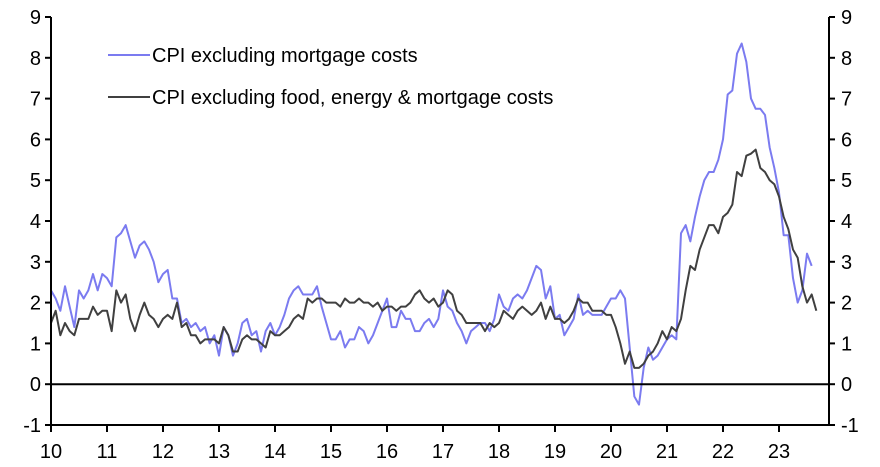 Image resolution: width=880 pixels, height=467 pixels. What do you see at coordinates (846, 344) in the screenshot?
I see `y-tick-label-right: 1` at bounding box center [846, 344].